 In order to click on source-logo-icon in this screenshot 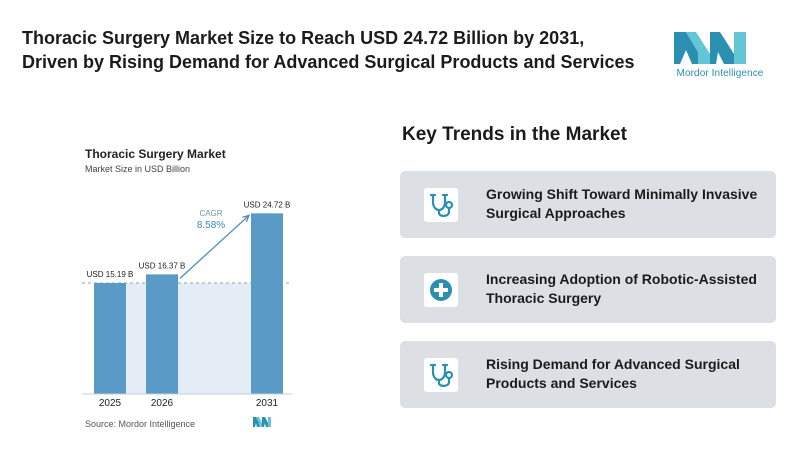, I will do `click(262, 422)`.